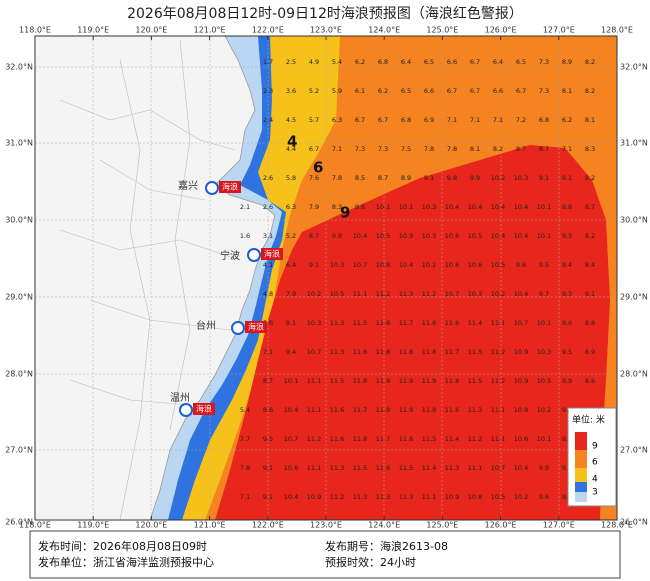 Image resolution: width=650 pixels, height=581 pixels. I want to click on wave-height: 9.9, so click(544, 468).